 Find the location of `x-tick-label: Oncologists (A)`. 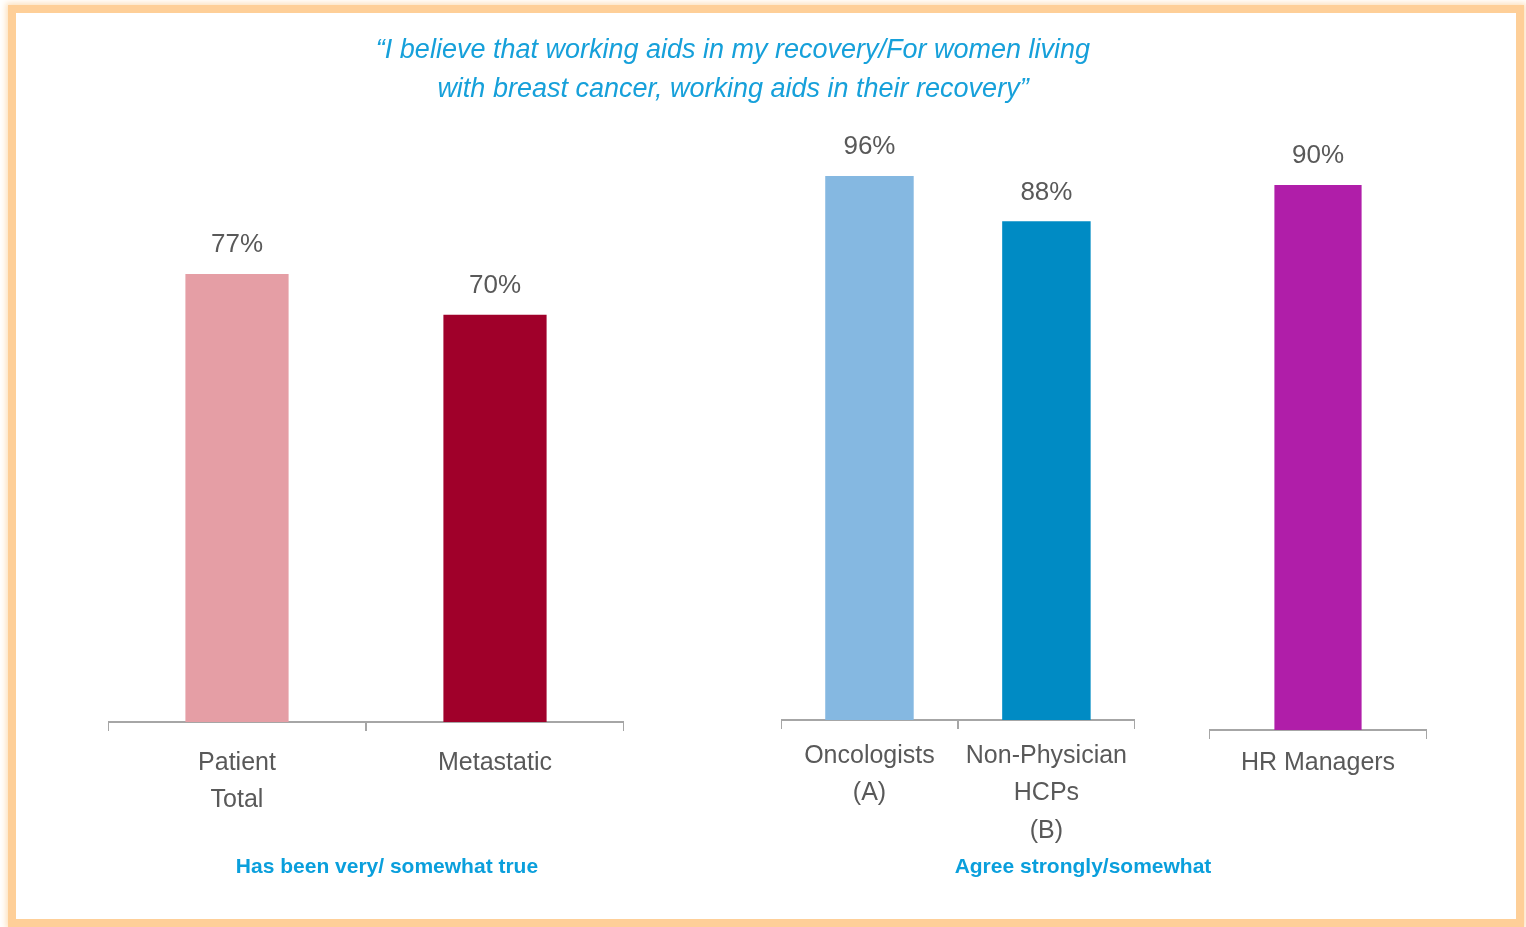

x-tick-label: Oncologists (A) is located at coordinates (869, 772).